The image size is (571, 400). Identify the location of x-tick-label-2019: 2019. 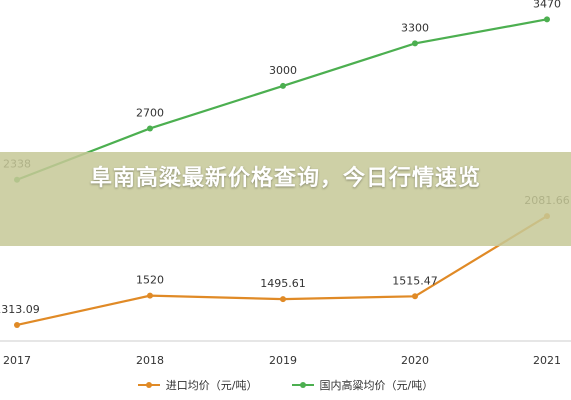
(283, 360).